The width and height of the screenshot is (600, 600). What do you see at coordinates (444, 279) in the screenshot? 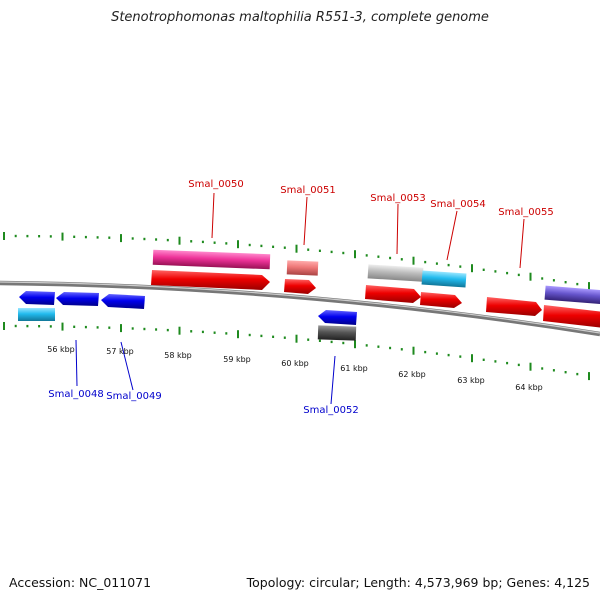
I see `gene-smal-0054-feature` at bounding box center [444, 279].